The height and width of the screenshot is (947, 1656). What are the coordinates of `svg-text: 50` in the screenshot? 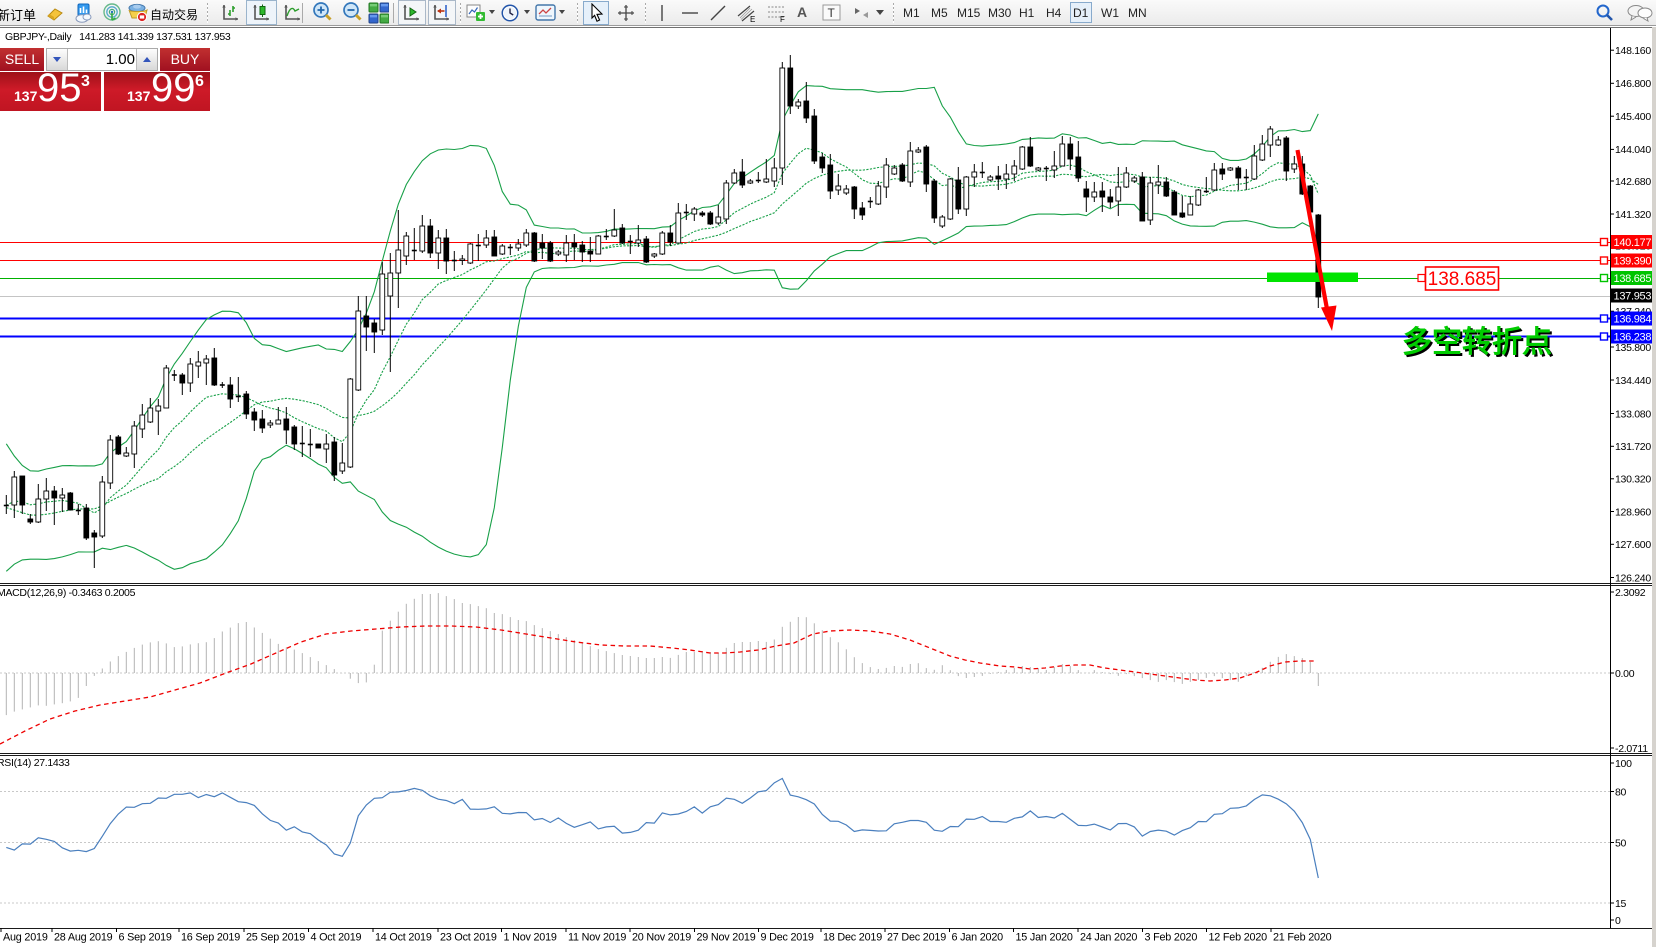 It's located at (1621, 843).